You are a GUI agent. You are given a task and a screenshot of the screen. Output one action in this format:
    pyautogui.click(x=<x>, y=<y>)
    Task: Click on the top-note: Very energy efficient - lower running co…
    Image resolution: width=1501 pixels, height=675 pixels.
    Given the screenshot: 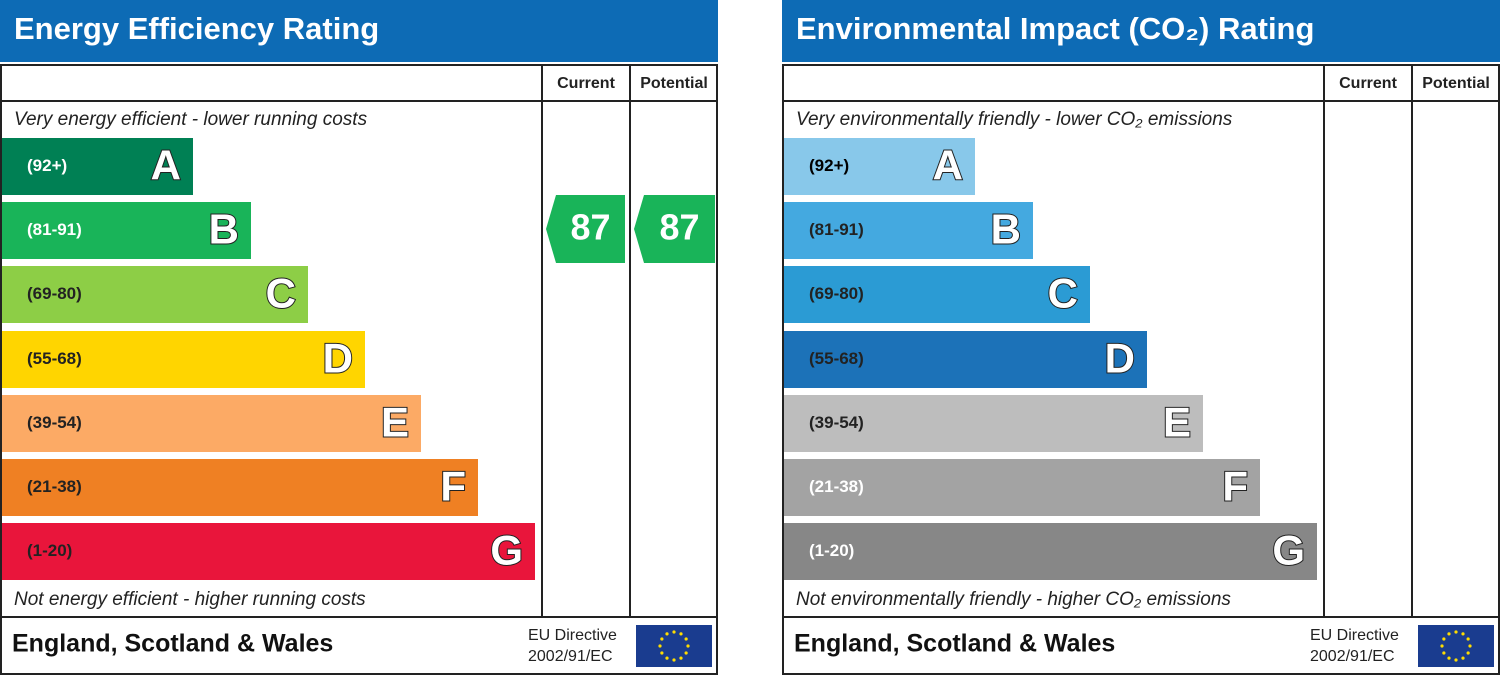 What is the action you would take?
    pyautogui.click(x=191, y=119)
    